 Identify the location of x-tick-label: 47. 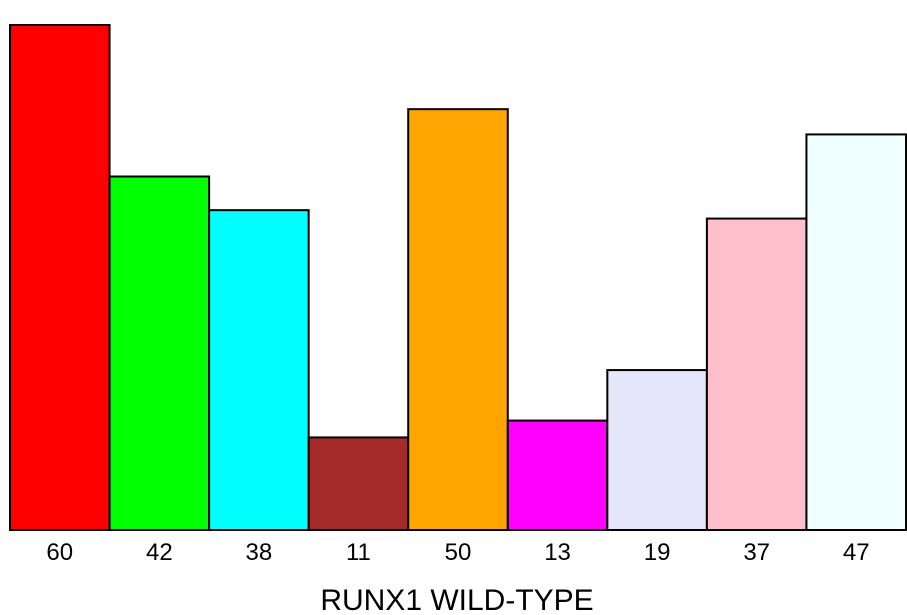
(856, 552).